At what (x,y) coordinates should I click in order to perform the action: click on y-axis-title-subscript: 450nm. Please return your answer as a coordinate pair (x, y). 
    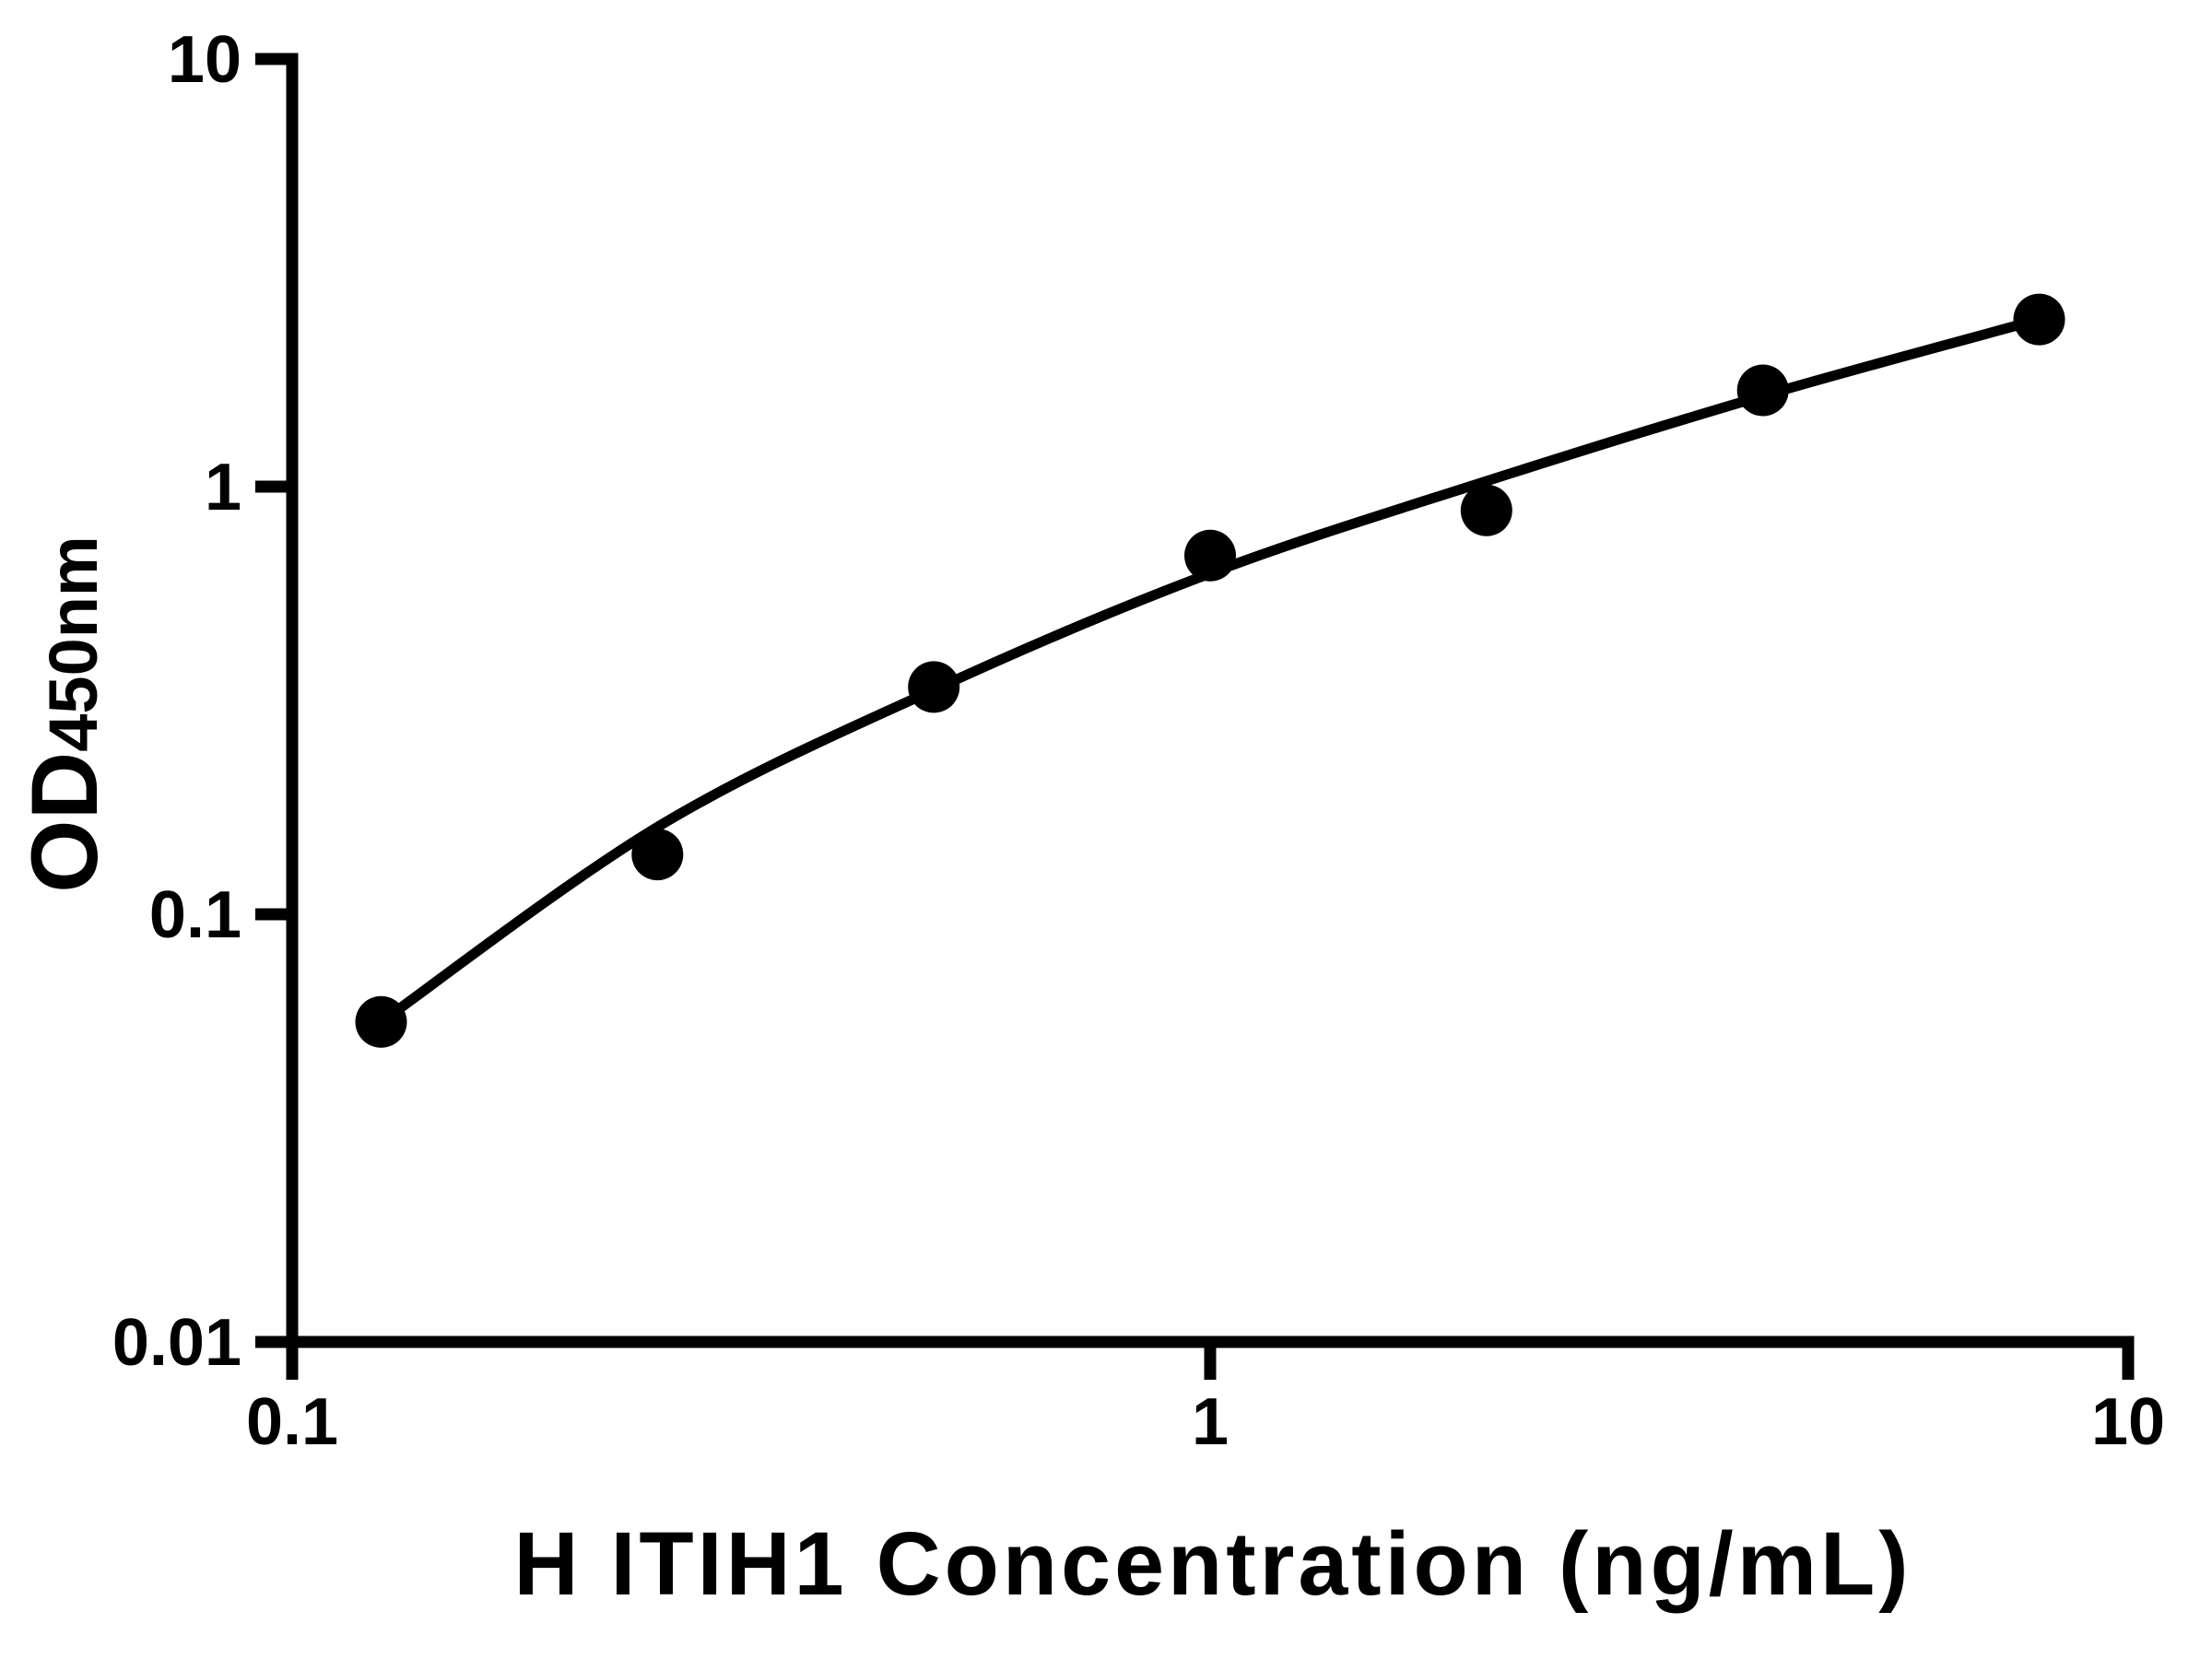
    Looking at the image, I should click on (73, 643).